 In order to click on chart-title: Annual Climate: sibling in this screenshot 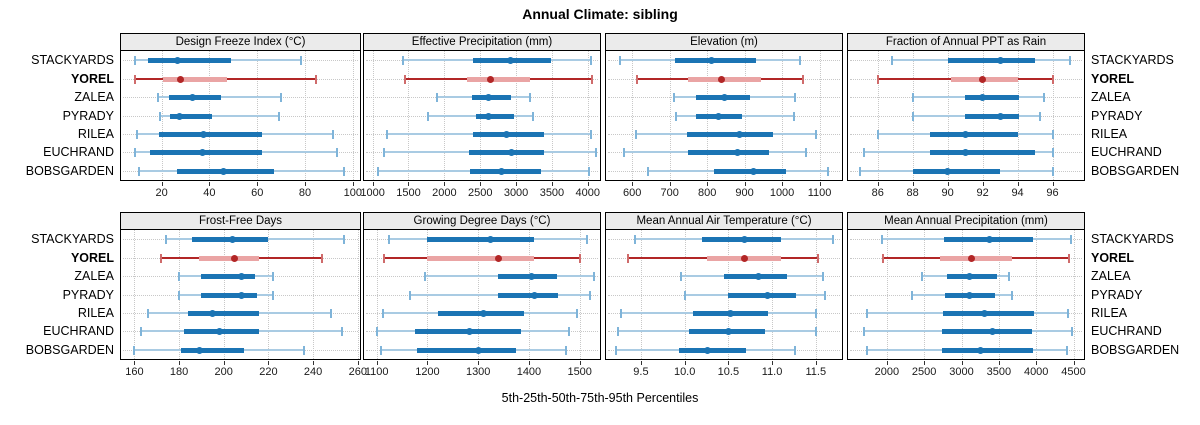, I will do `click(600, 14)`.